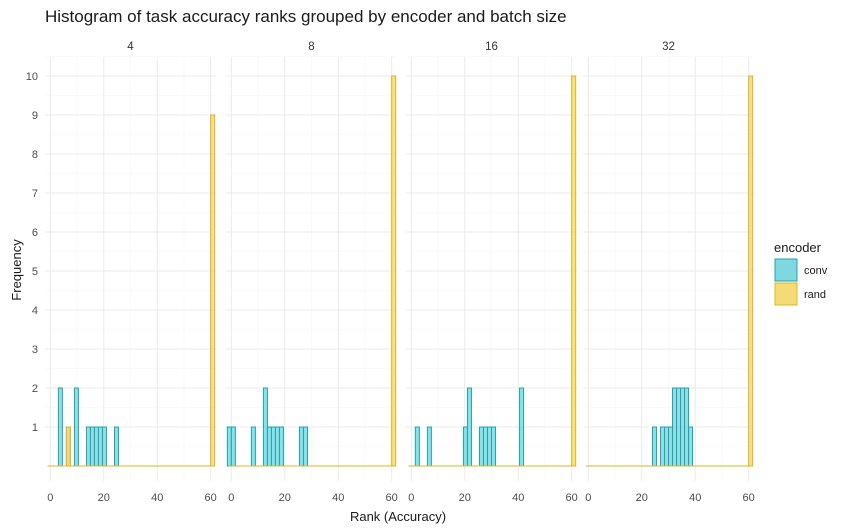 The height and width of the screenshot is (530, 844). I want to click on x-axis-title: Rank (Accuracy), so click(398, 516).